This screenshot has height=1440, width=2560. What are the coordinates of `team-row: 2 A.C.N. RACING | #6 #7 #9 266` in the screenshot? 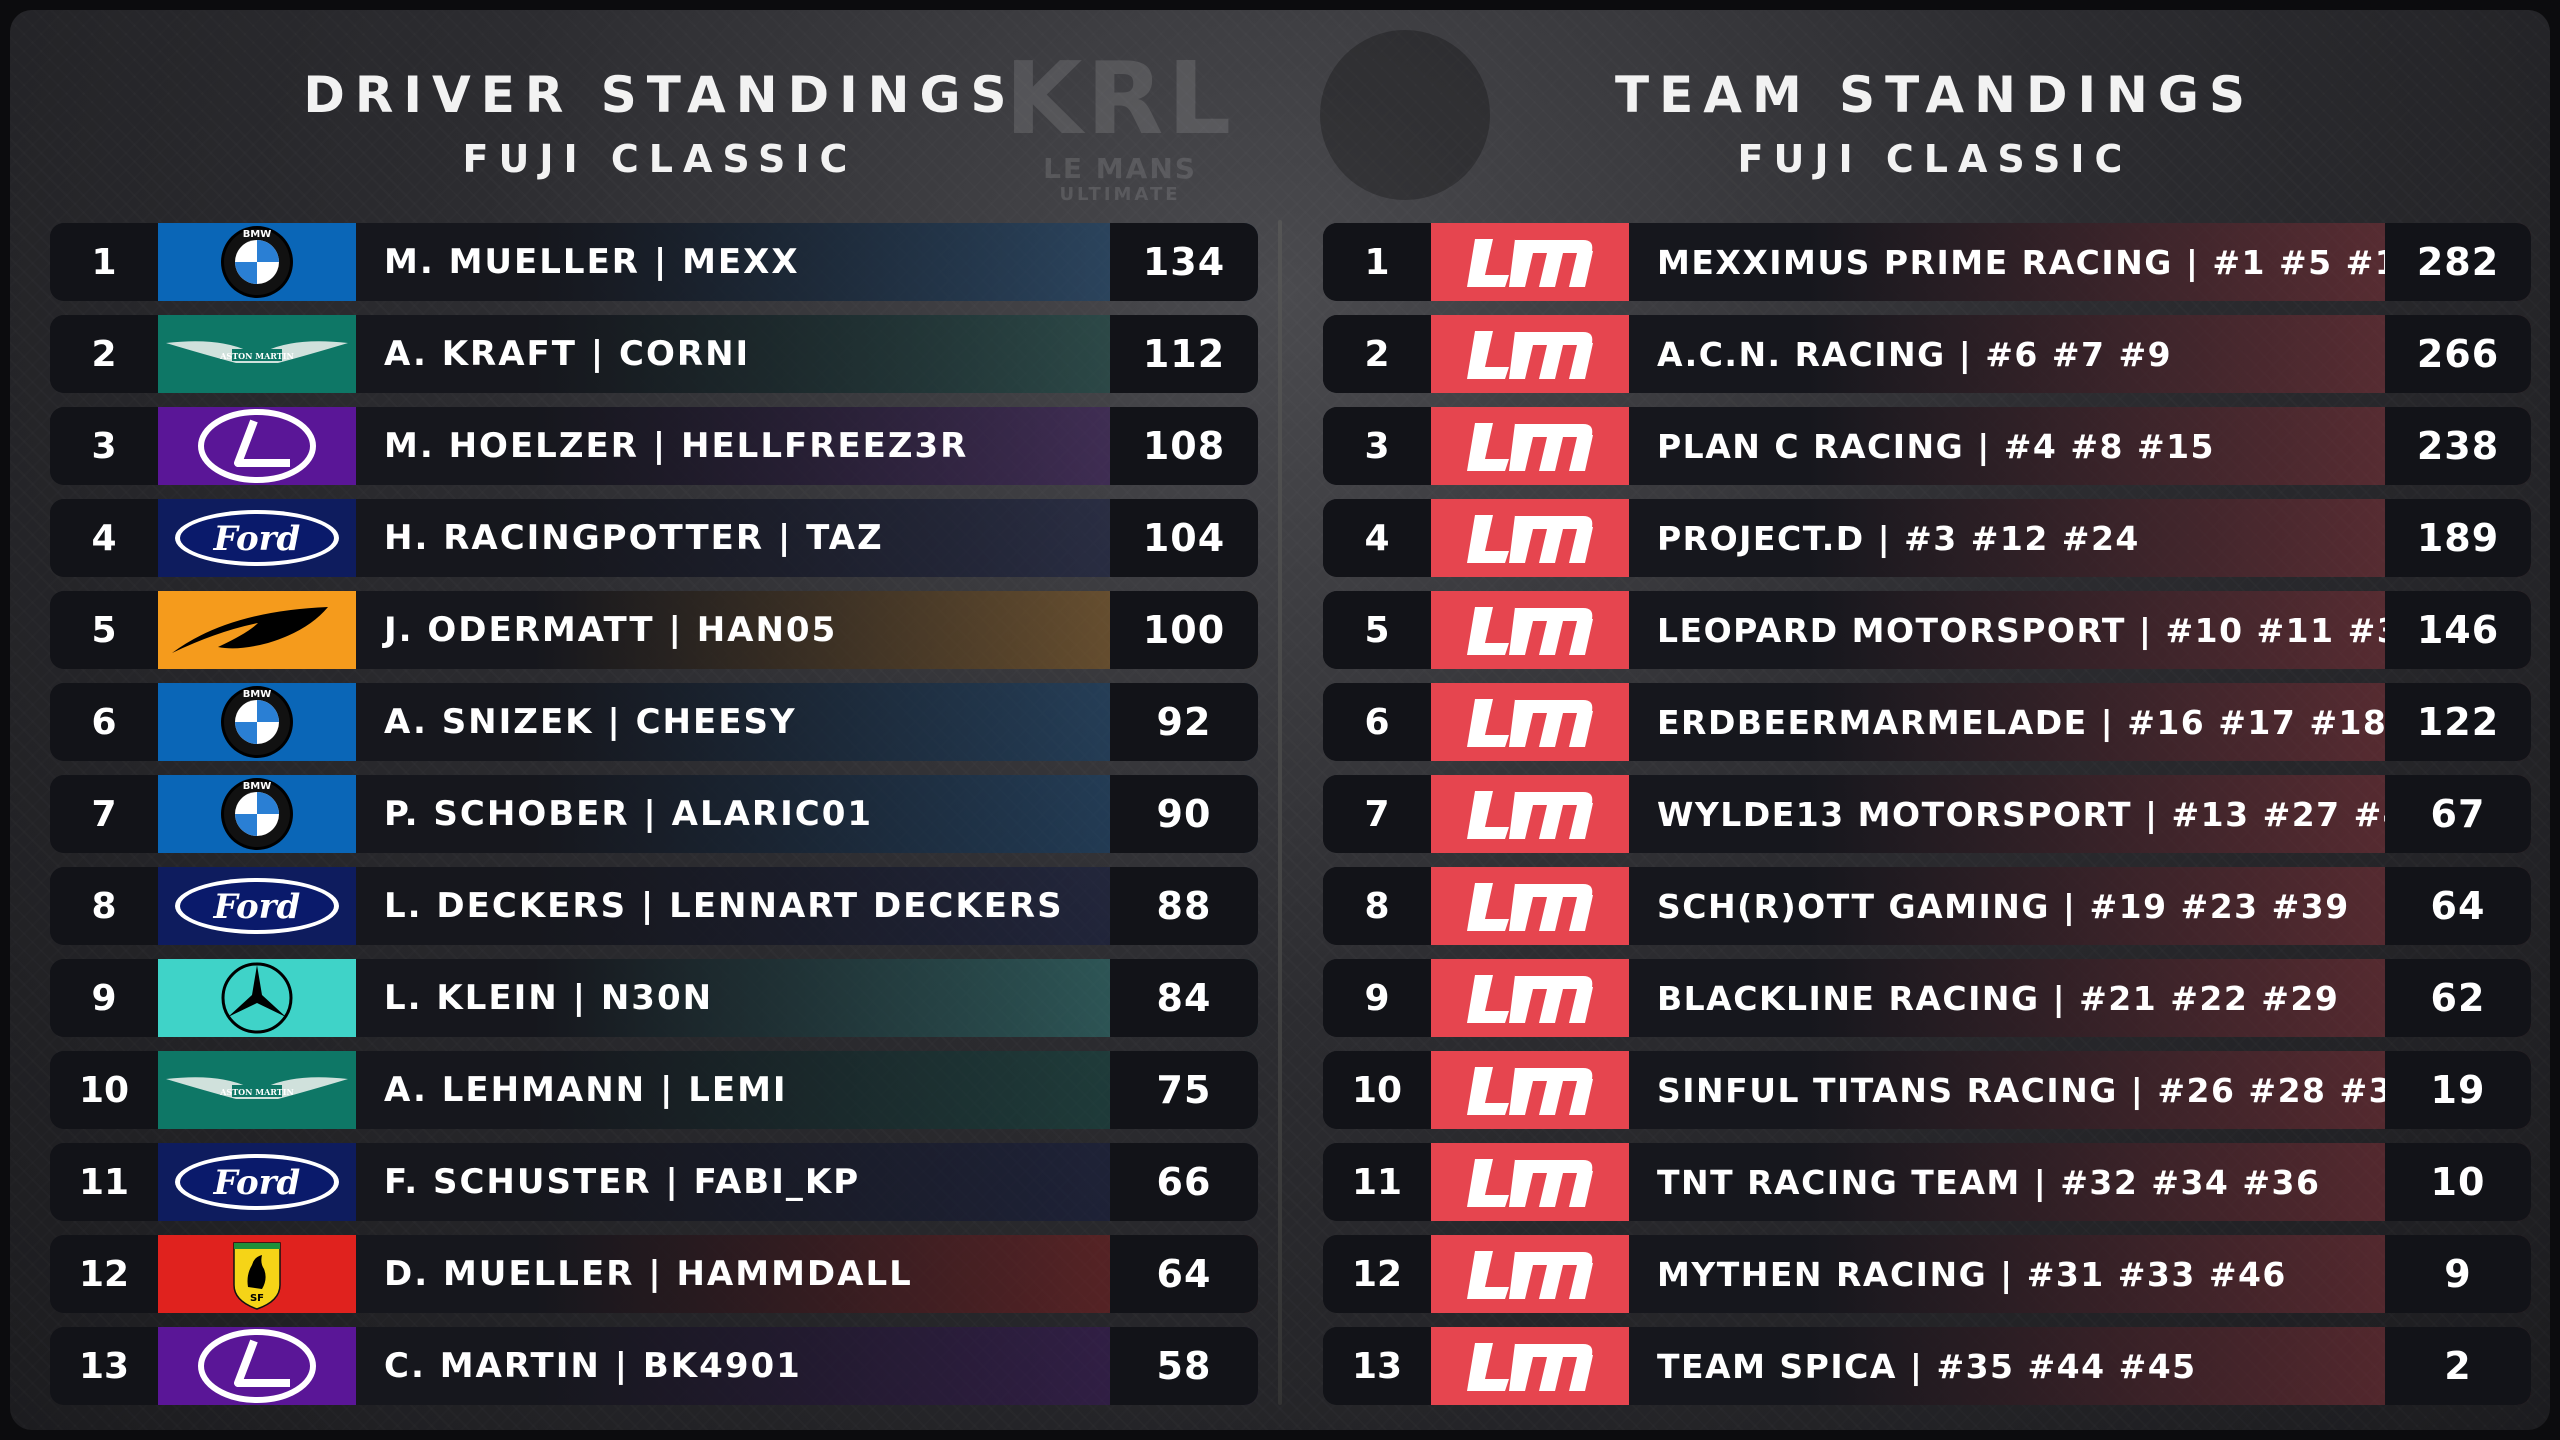 It's located at (1927, 354).